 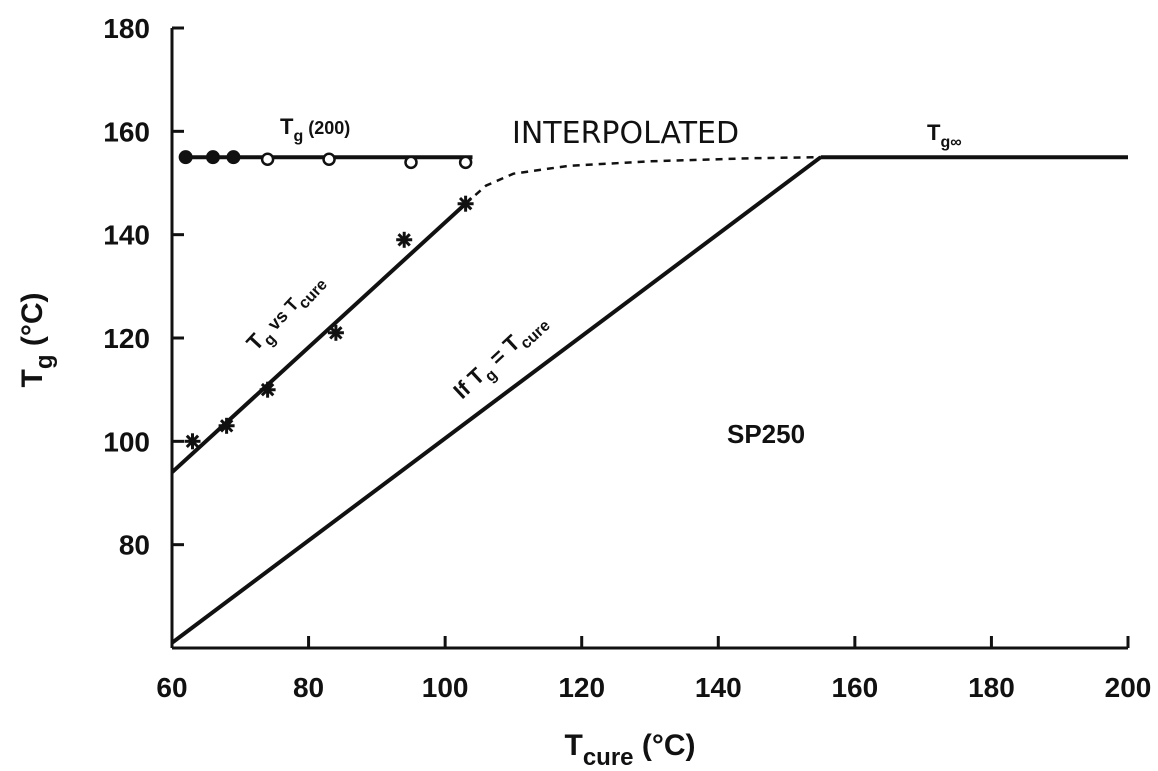 What do you see at coordinates (171, 687) in the screenshot?
I see `x-tick-label: 60` at bounding box center [171, 687].